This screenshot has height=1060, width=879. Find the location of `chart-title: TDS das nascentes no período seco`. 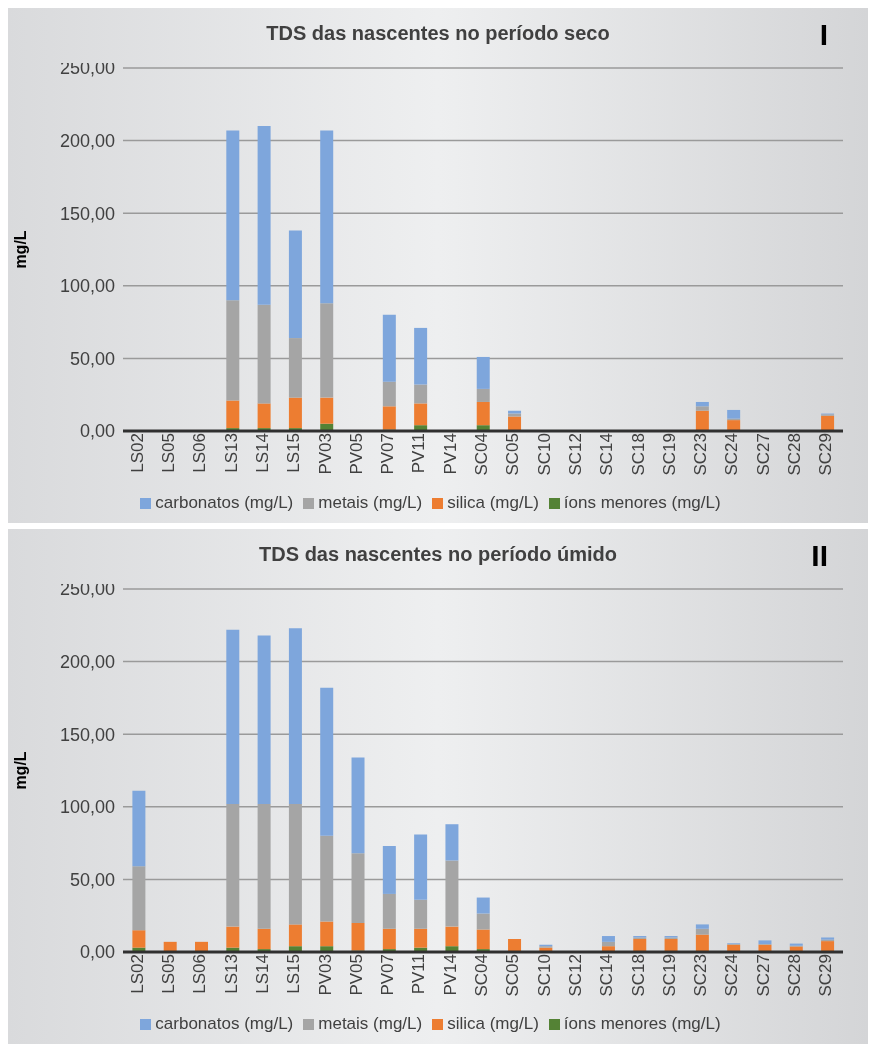

chart-title: TDS das nascentes no período seco is located at coordinates (438, 33).